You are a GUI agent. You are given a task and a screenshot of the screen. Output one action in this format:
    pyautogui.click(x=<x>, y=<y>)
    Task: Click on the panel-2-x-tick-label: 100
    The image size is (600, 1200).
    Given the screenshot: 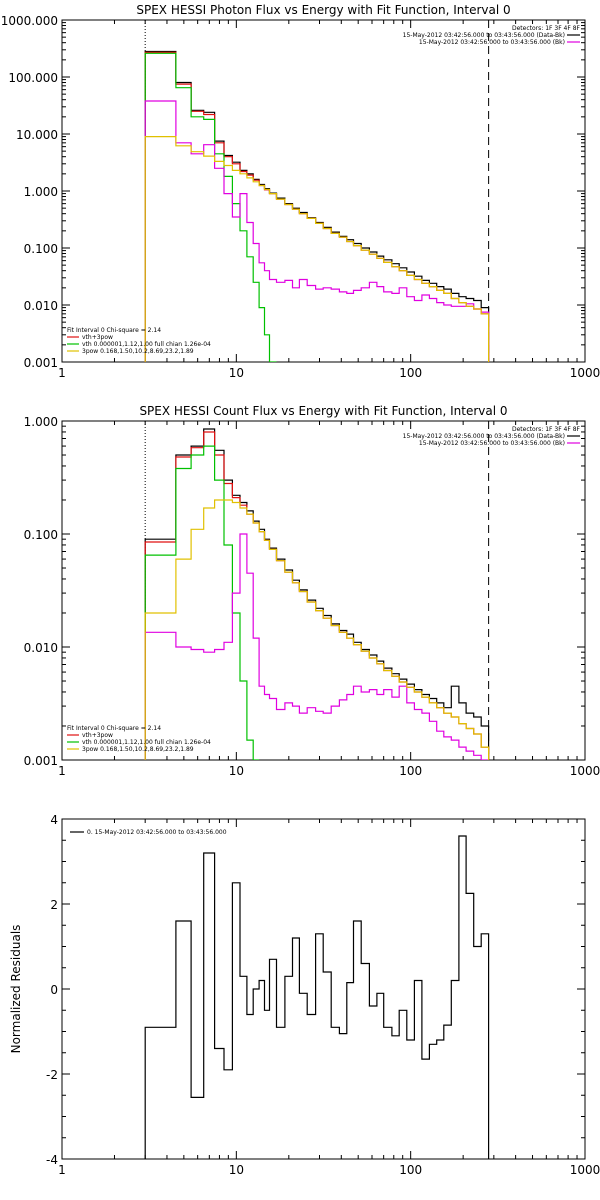 What is the action you would take?
    pyautogui.click(x=410, y=1170)
    